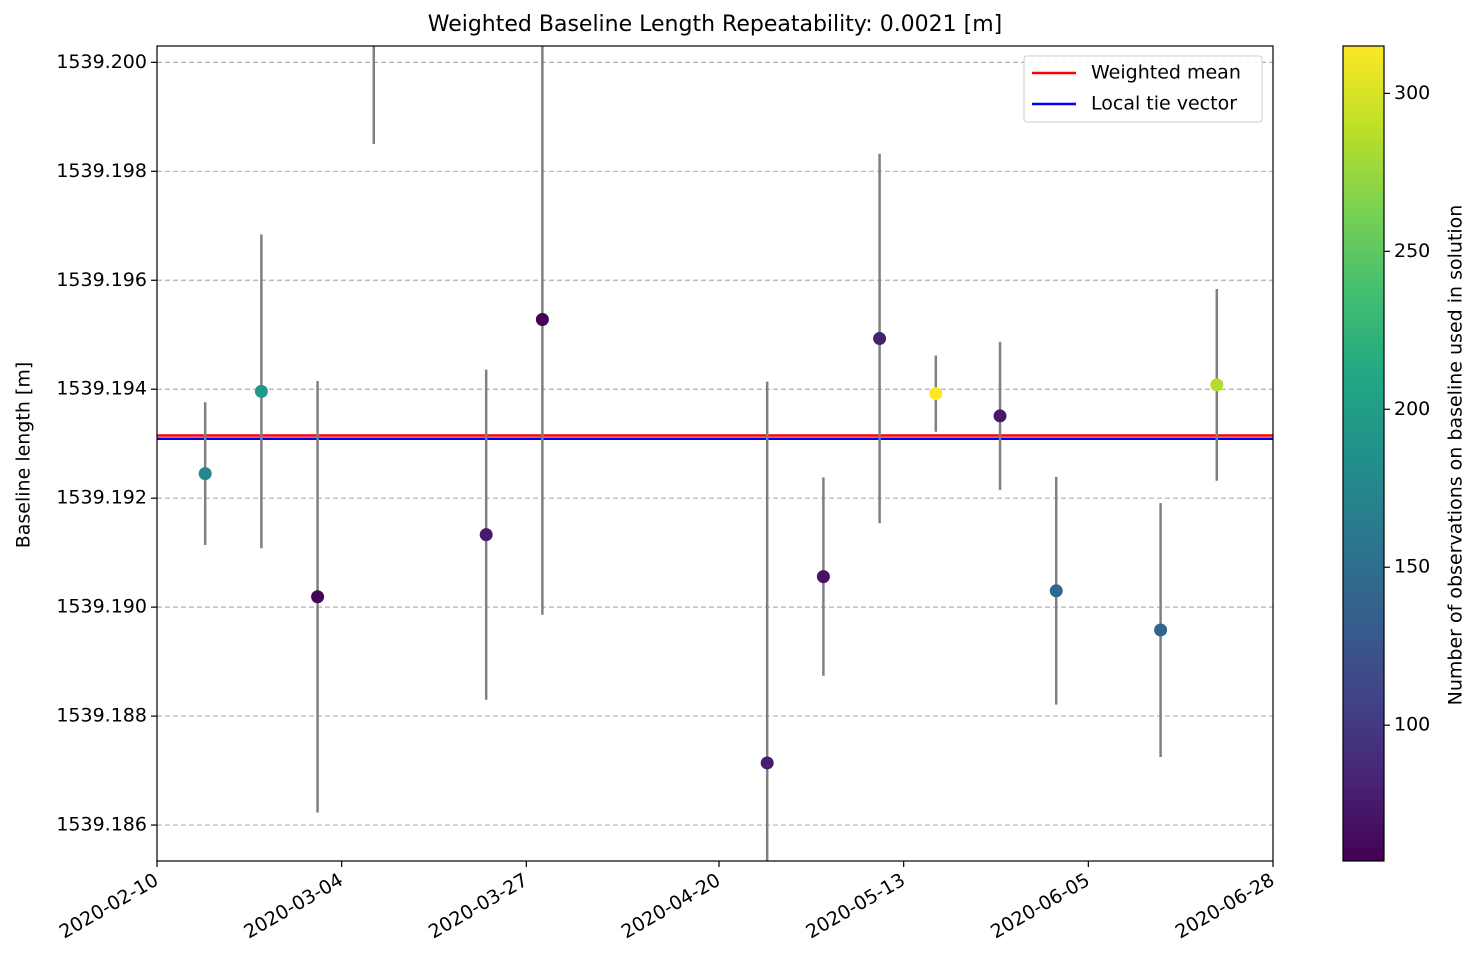 Image resolution: width=1481 pixels, height=969 pixels. I want to click on x-tick-label: 2020-03-27, so click(478, 906).